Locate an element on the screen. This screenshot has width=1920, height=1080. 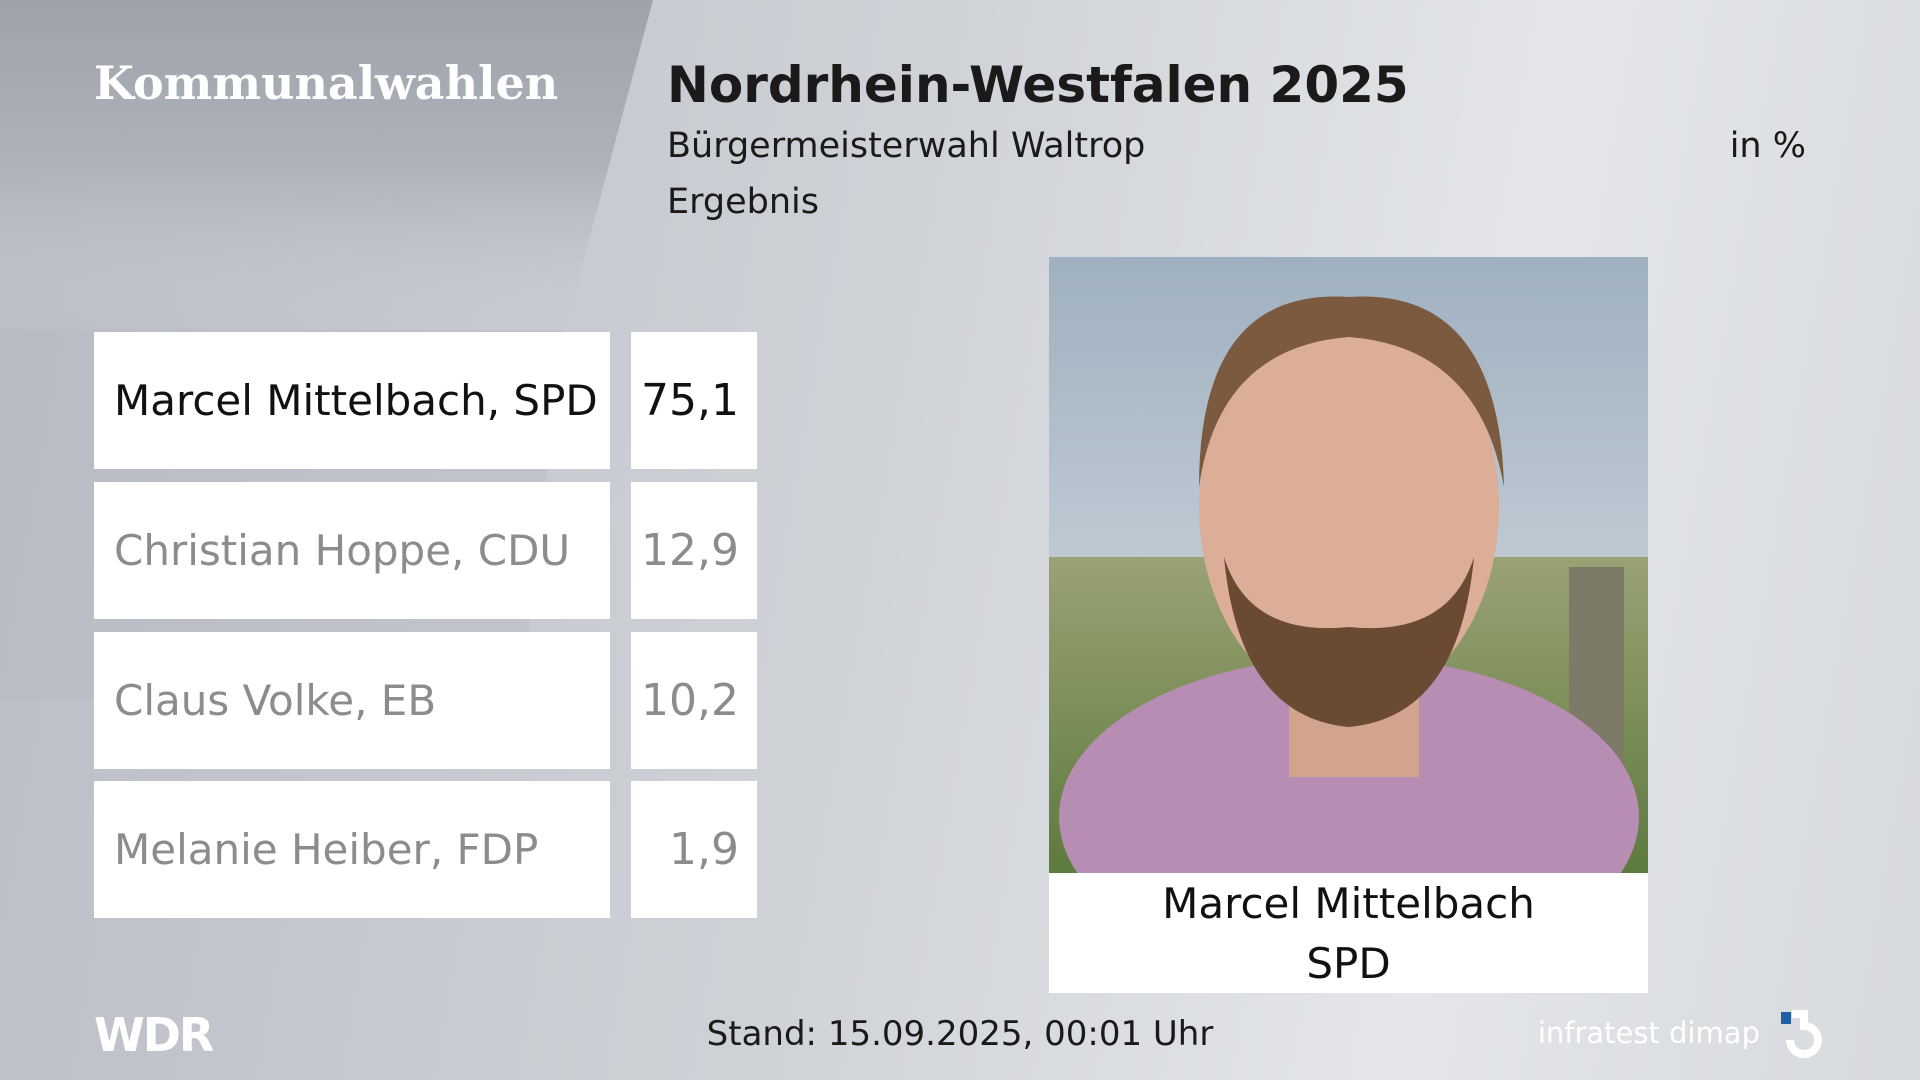
infratest-logo is located at coordinates (1801, 1034).